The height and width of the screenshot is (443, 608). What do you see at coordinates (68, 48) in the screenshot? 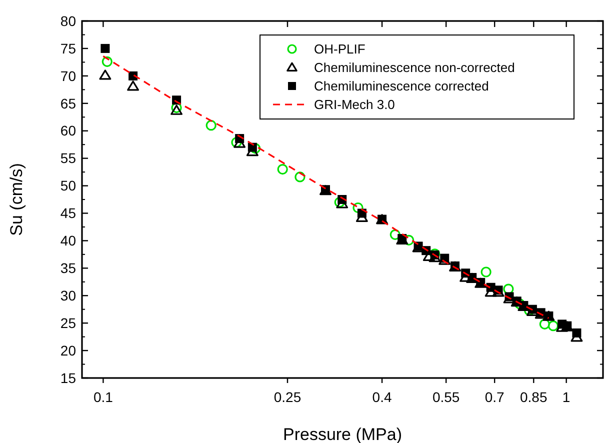
I see `y-tick-label: 75` at bounding box center [68, 48].